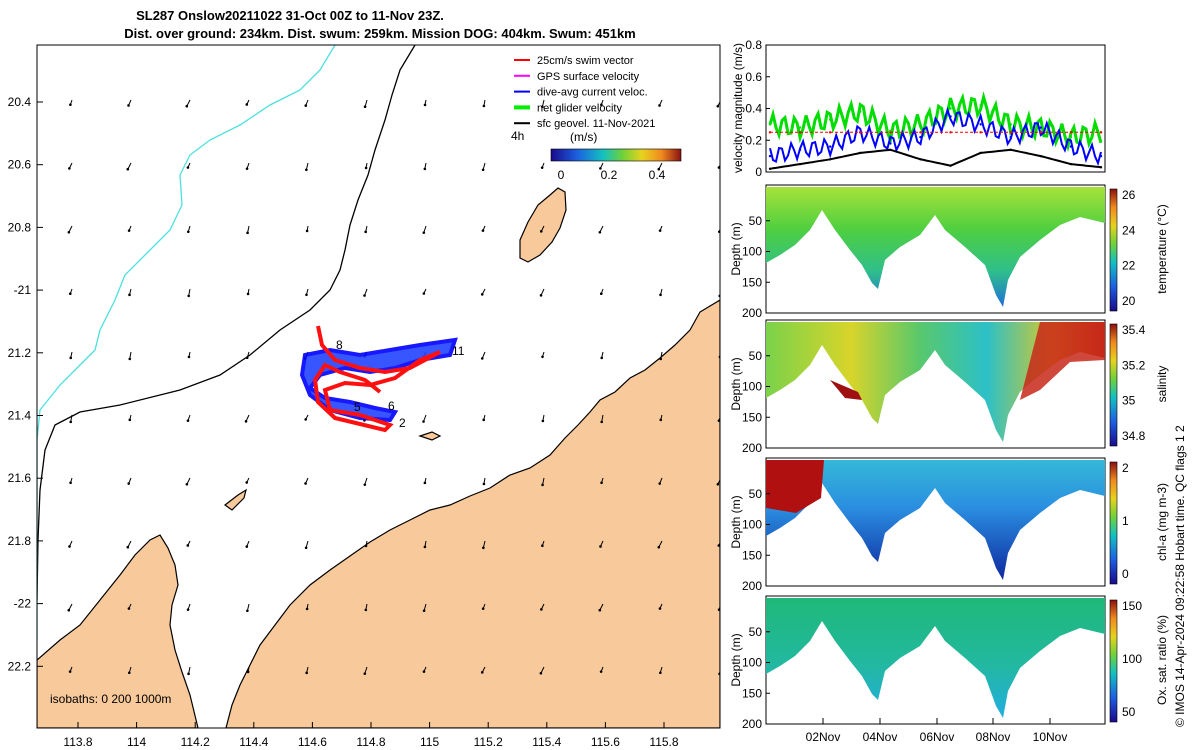 The width and height of the screenshot is (1200, 750). Describe the element at coordinates (1129, 266) in the screenshot. I see `colorbar-tick: 22` at that location.